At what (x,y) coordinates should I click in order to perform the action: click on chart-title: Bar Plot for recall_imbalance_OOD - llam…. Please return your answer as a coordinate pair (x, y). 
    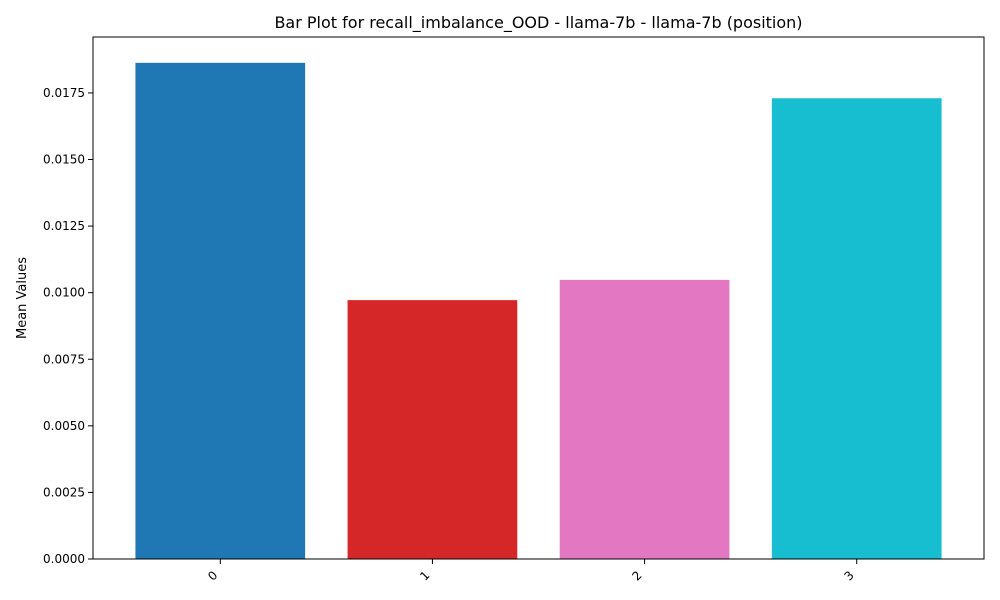
    Looking at the image, I should click on (538, 23).